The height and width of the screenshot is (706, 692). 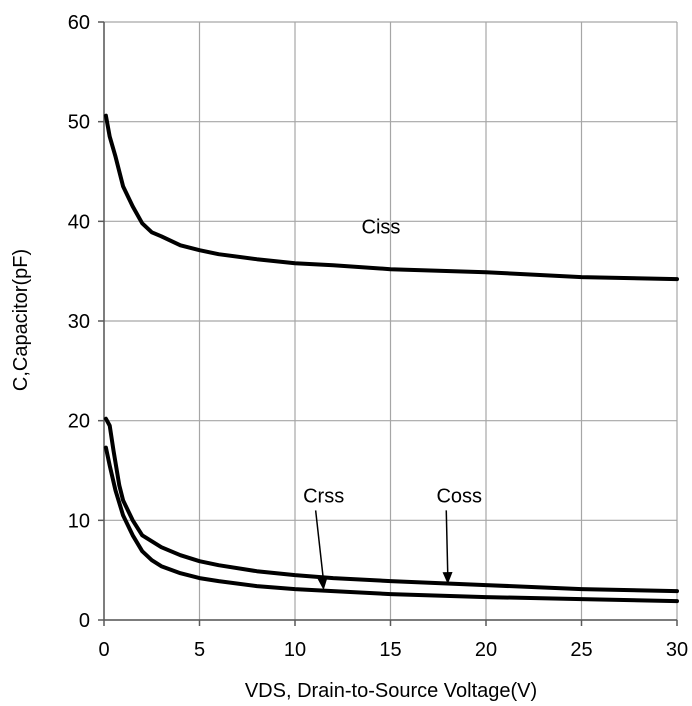 What do you see at coordinates (391, 691) in the screenshot?
I see `x-axis-title: VDS, Drain-to-Source Voltage(V)` at bounding box center [391, 691].